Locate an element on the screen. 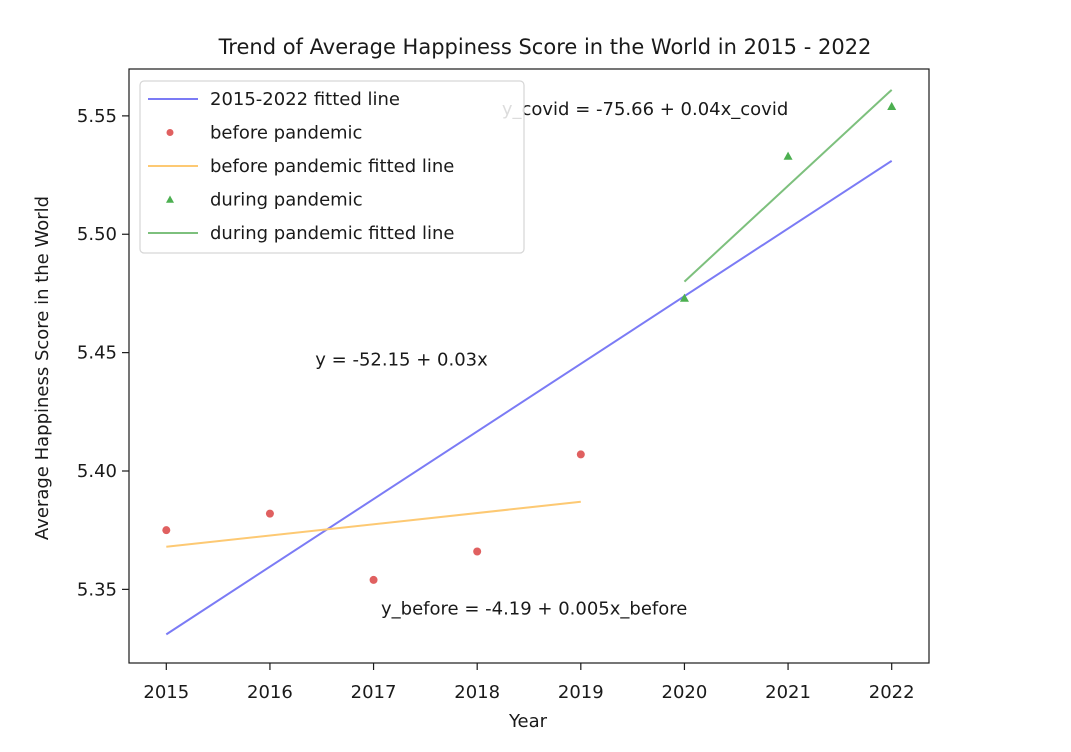 This screenshot has height=752, width=1071. x-tick-label: 2021 is located at coordinates (788, 692).